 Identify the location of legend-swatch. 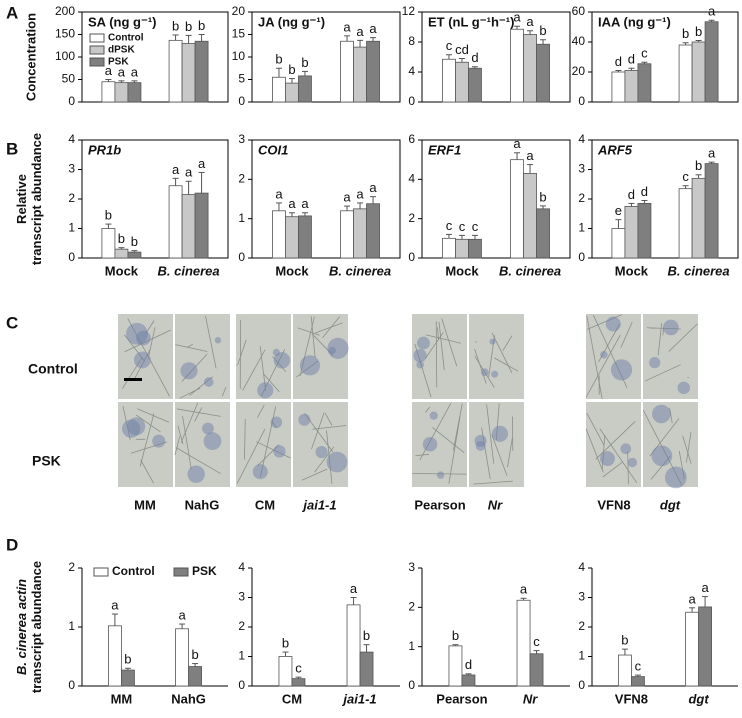
(97, 62).